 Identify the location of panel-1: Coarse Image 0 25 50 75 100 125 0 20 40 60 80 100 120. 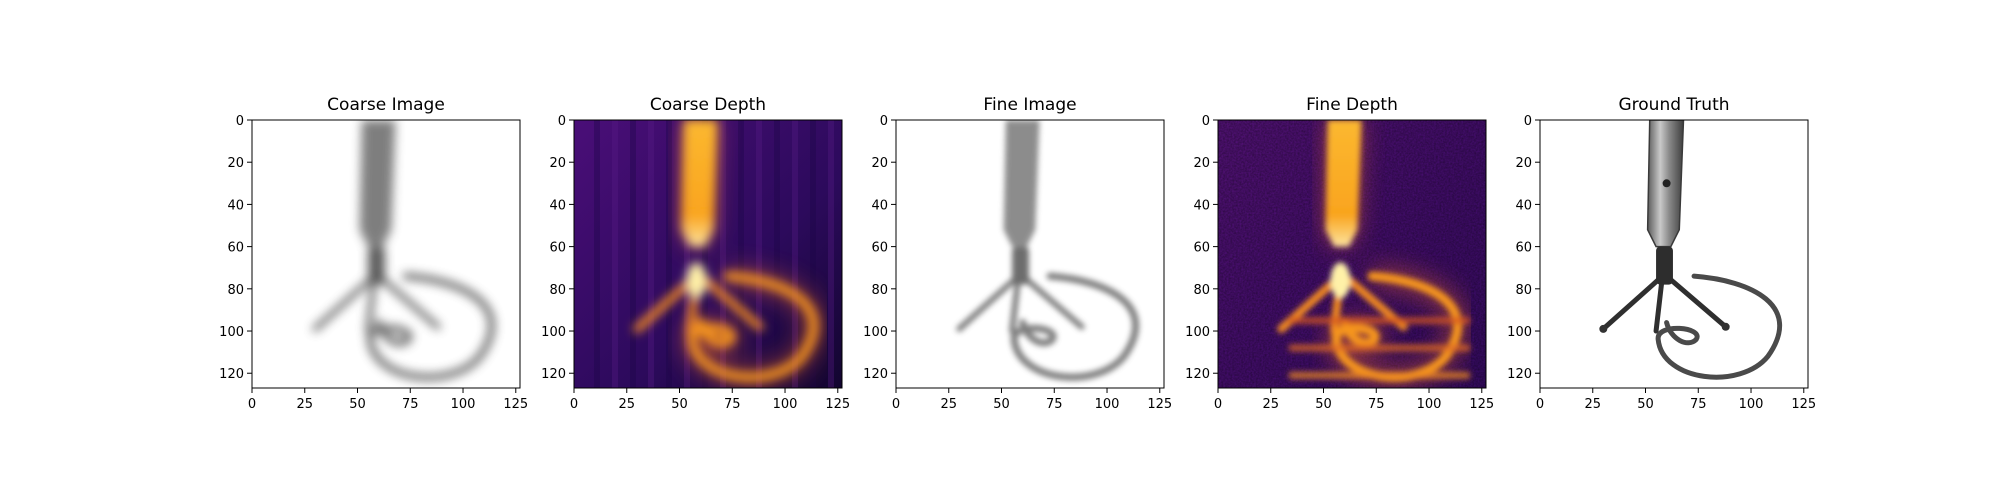
(373, 253).